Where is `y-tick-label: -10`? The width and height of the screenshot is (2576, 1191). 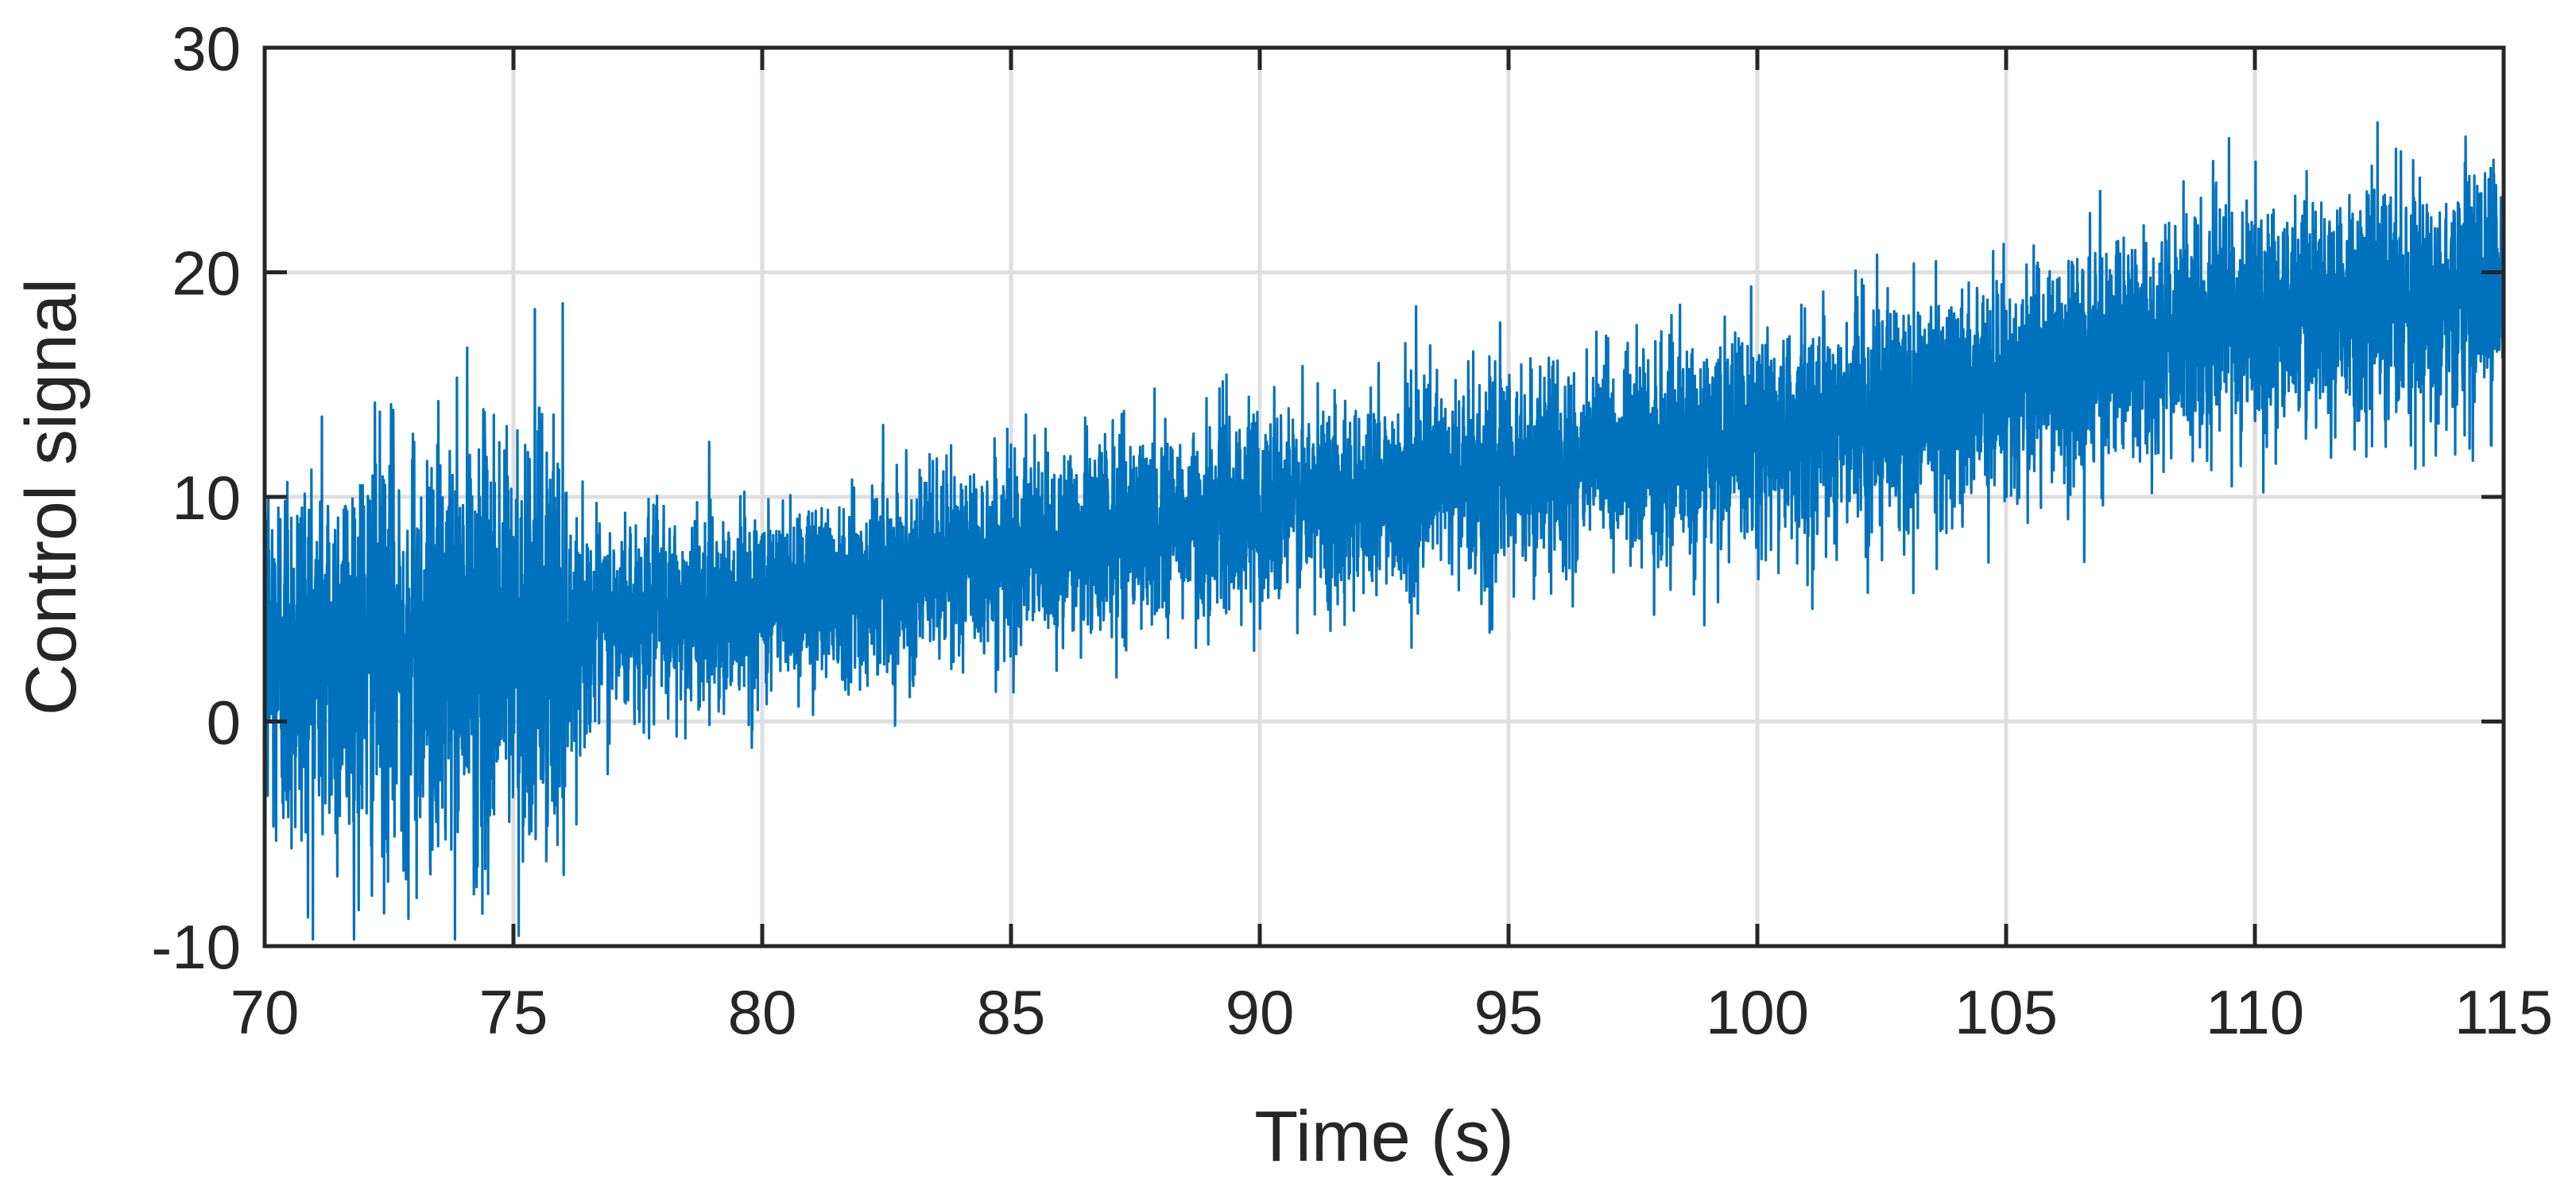 y-tick-label: -10 is located at coordinates (196, 947).